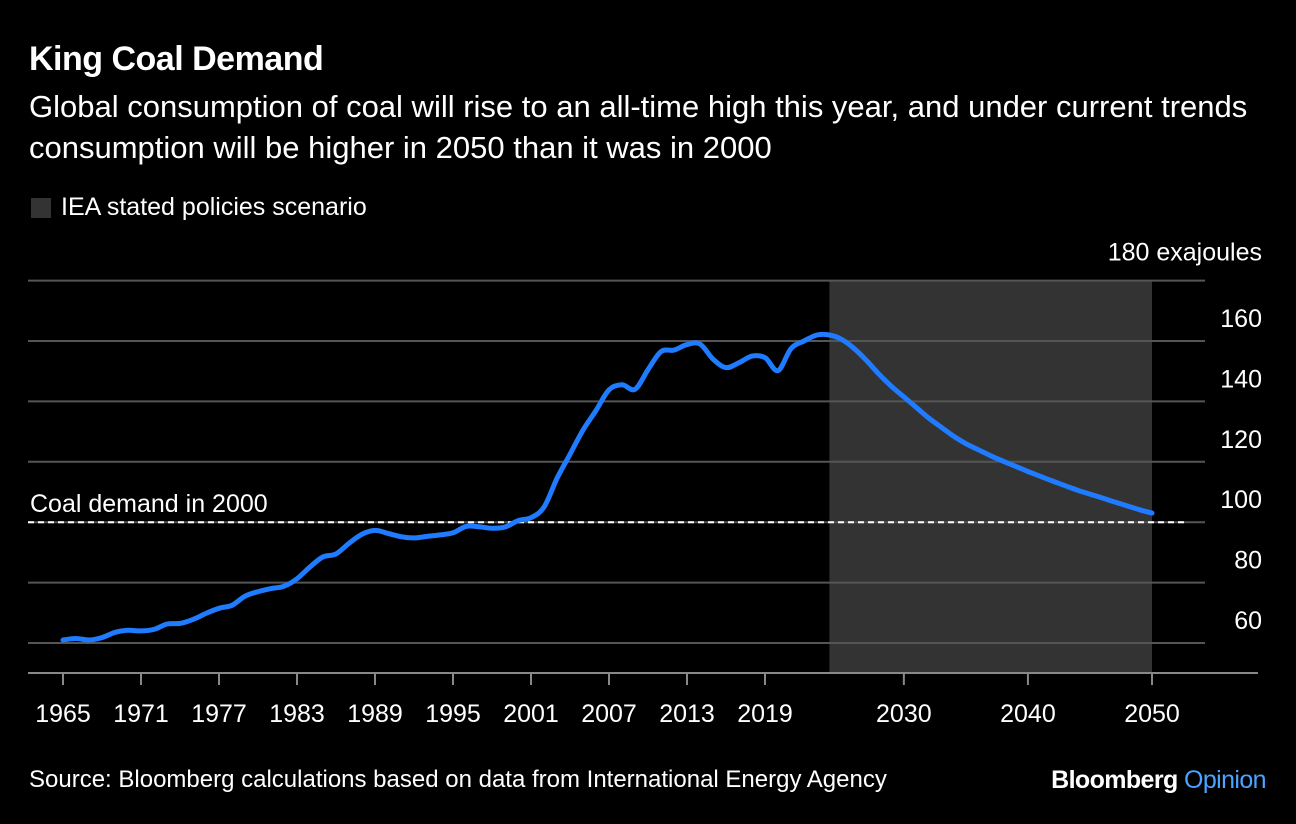 The width and height of the screenshot is (1296, 824). I want to click on chart-title: King Coal Demand, so click(176, 59).